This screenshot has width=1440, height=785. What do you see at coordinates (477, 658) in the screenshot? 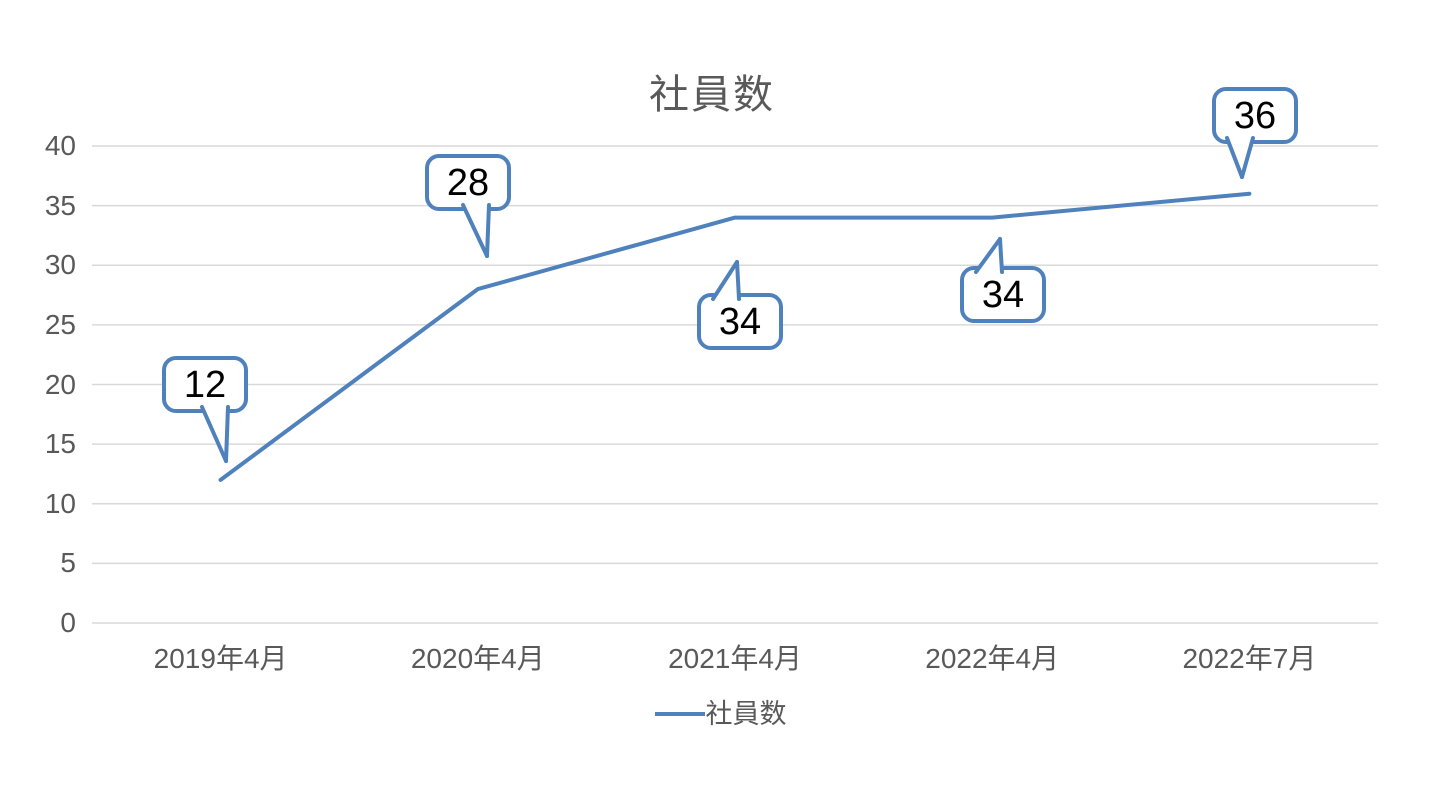
I see `x-axis-label: 2020年4月` at bounding box center [477, 658].